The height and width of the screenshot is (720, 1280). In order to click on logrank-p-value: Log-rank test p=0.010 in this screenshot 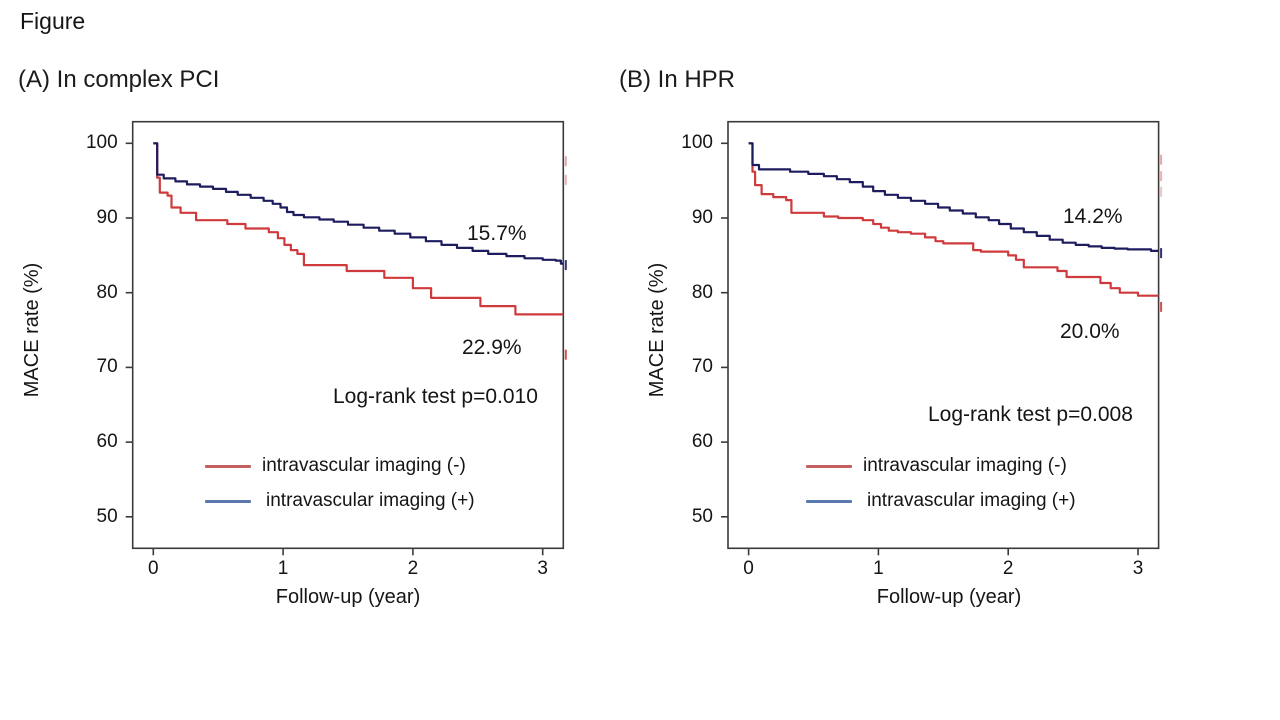, I will do `click(435, 396)`.